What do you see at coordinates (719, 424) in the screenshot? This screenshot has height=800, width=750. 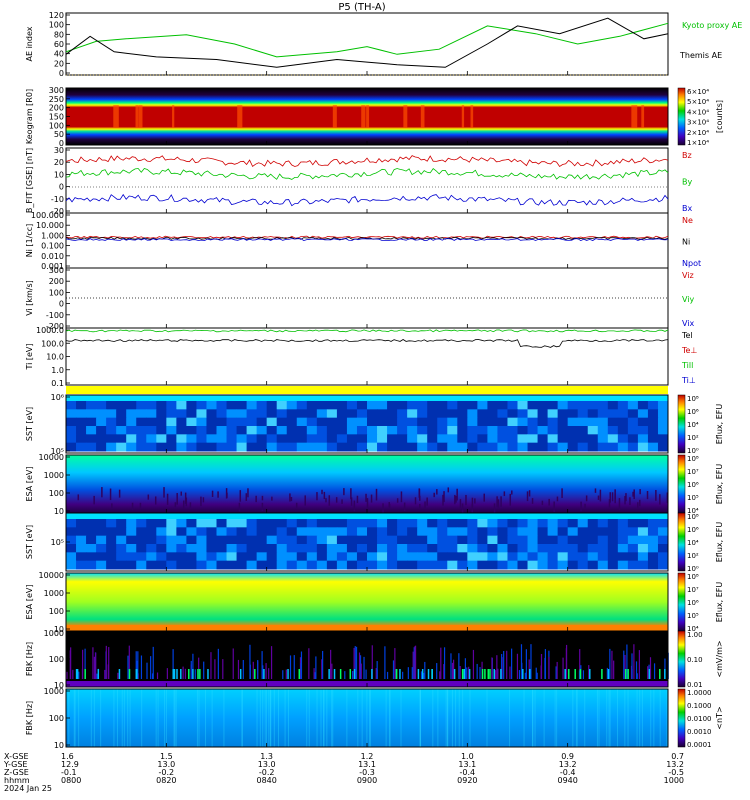 I see `colorbar-label: Eflux, EFU` at bounding box center [719, 424].